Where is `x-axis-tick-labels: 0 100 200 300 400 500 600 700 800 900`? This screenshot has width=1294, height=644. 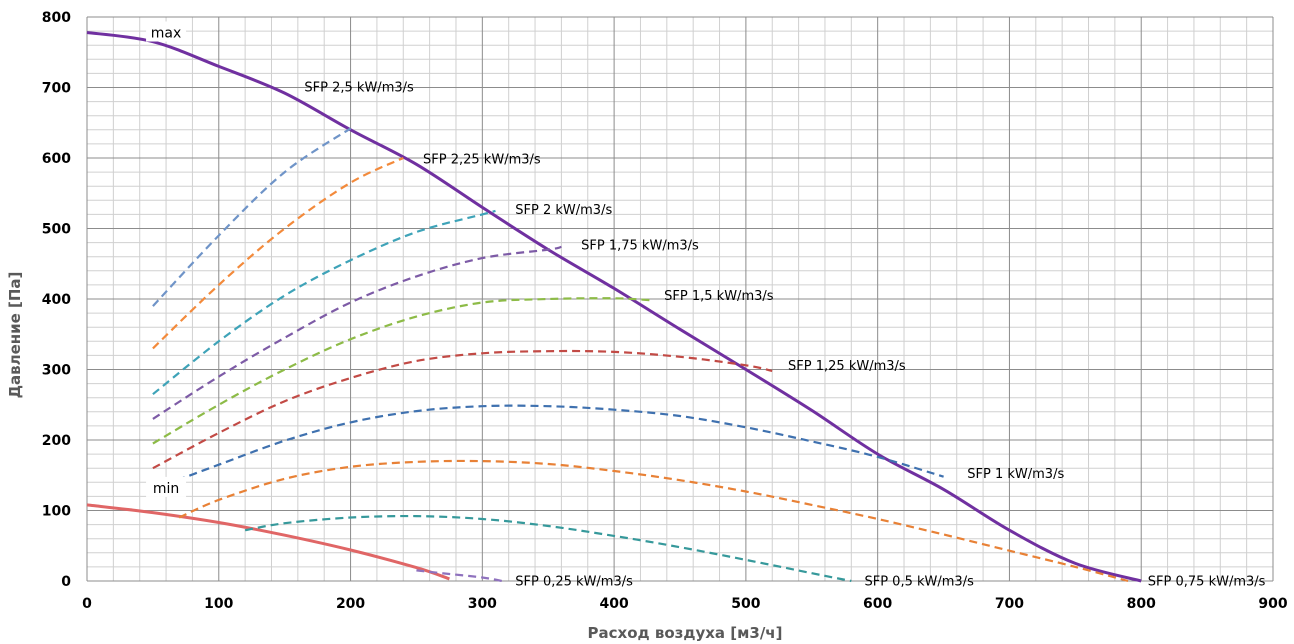 x-axis-tick-labels: 0 100 200 300 400 500 600 700 800 900 is located at coordinates (685, 604).